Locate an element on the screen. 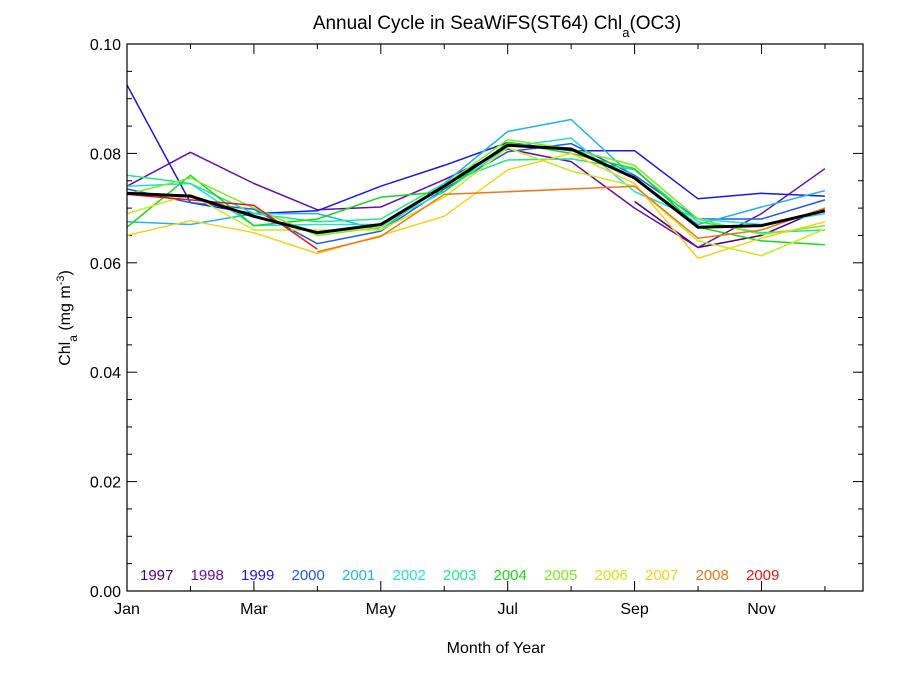 This screenshot has width=900, height=675. legend-entry-2009: 2009 is located at coordinates (762, 575).